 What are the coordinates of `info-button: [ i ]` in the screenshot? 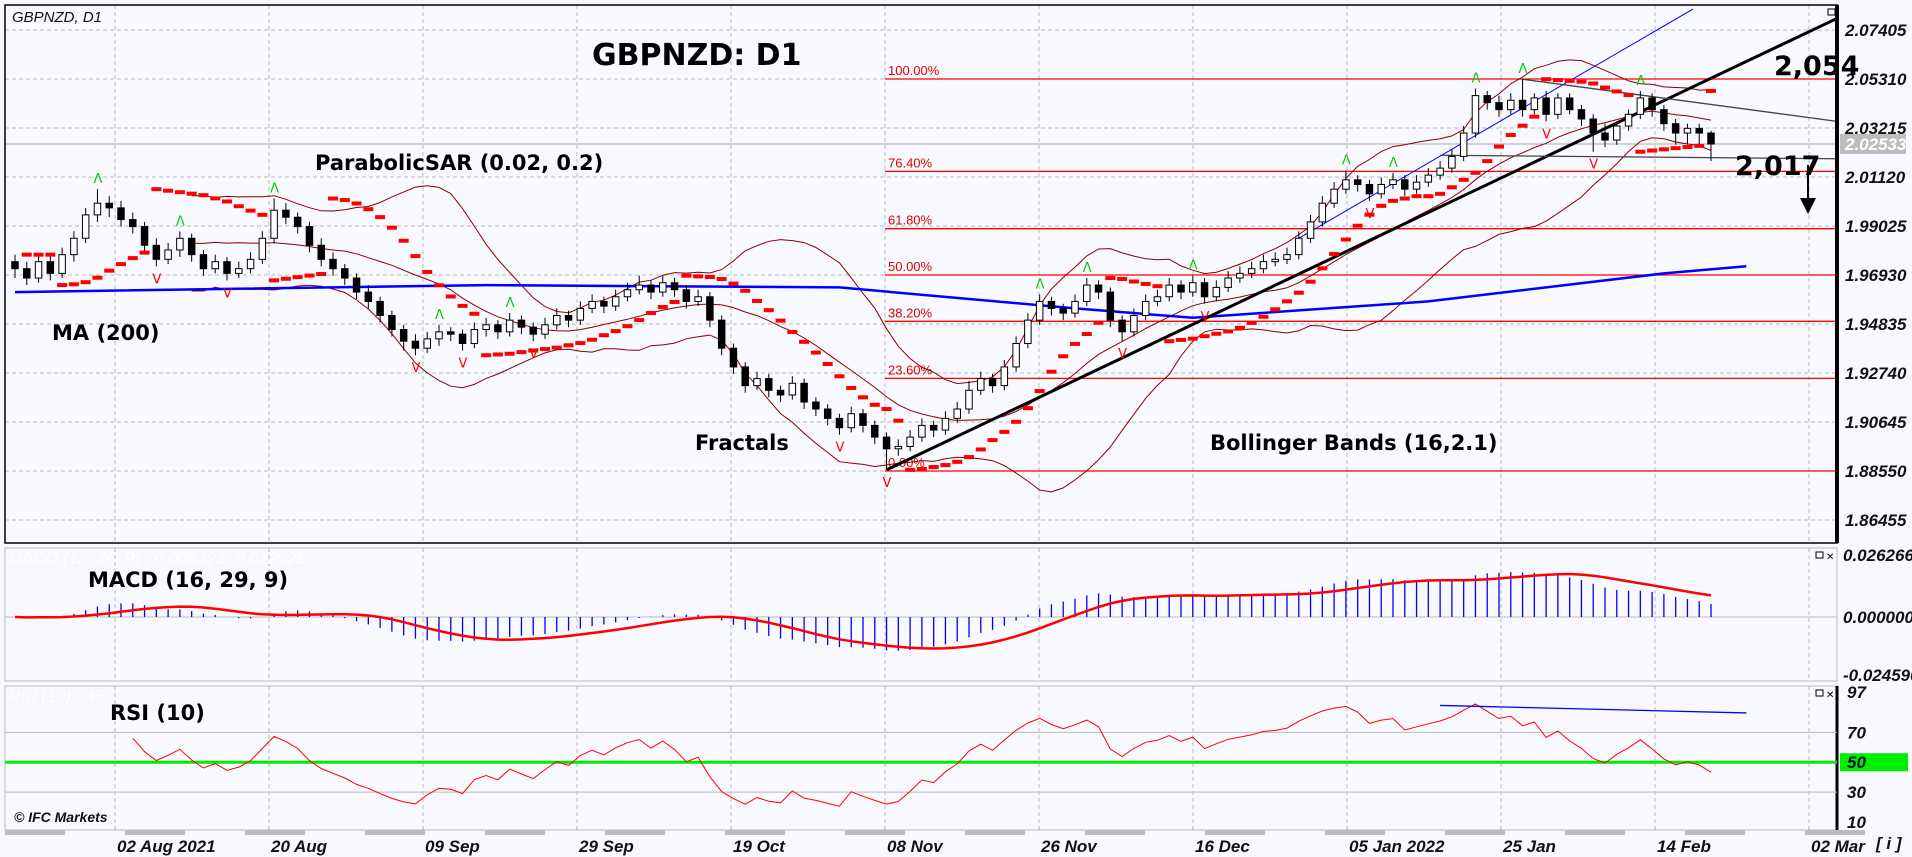 It's located at (1889, 843).